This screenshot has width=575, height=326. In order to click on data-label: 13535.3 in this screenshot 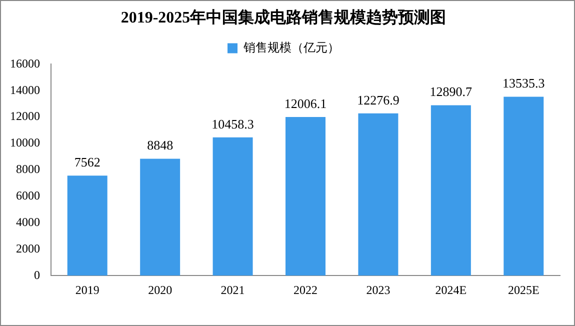, I will do `click(523, 83)`.